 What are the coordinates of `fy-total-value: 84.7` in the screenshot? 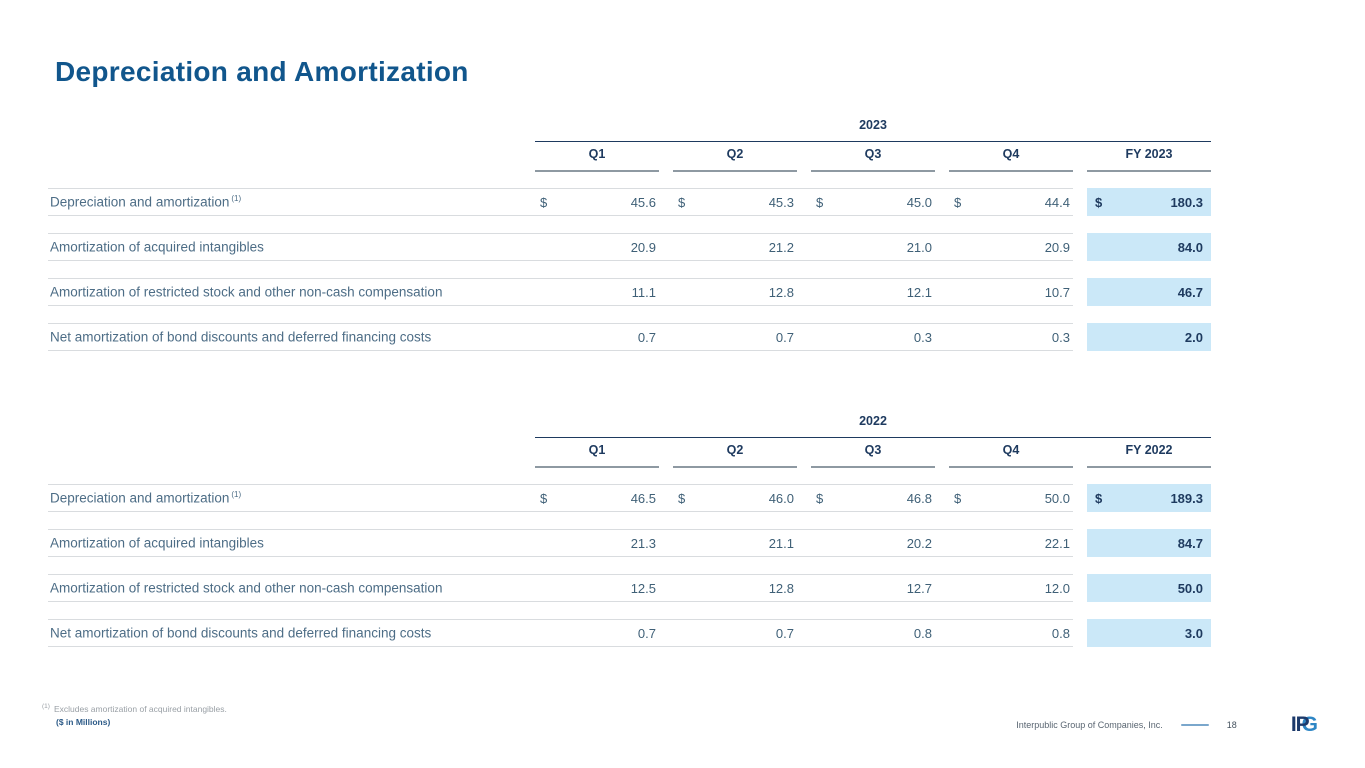 It's located at (1190, 543).